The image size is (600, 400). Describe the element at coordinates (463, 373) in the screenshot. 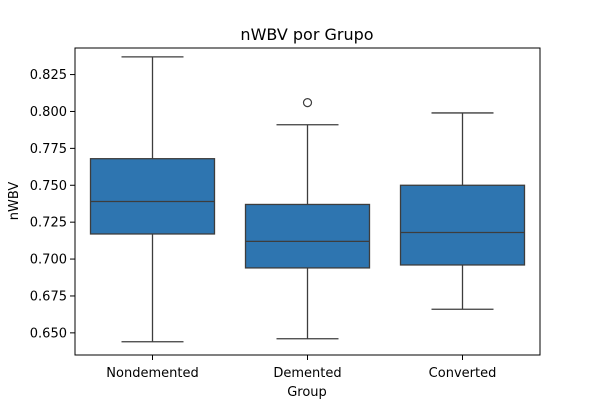

I see `x-tick-label: Converted` at that location.